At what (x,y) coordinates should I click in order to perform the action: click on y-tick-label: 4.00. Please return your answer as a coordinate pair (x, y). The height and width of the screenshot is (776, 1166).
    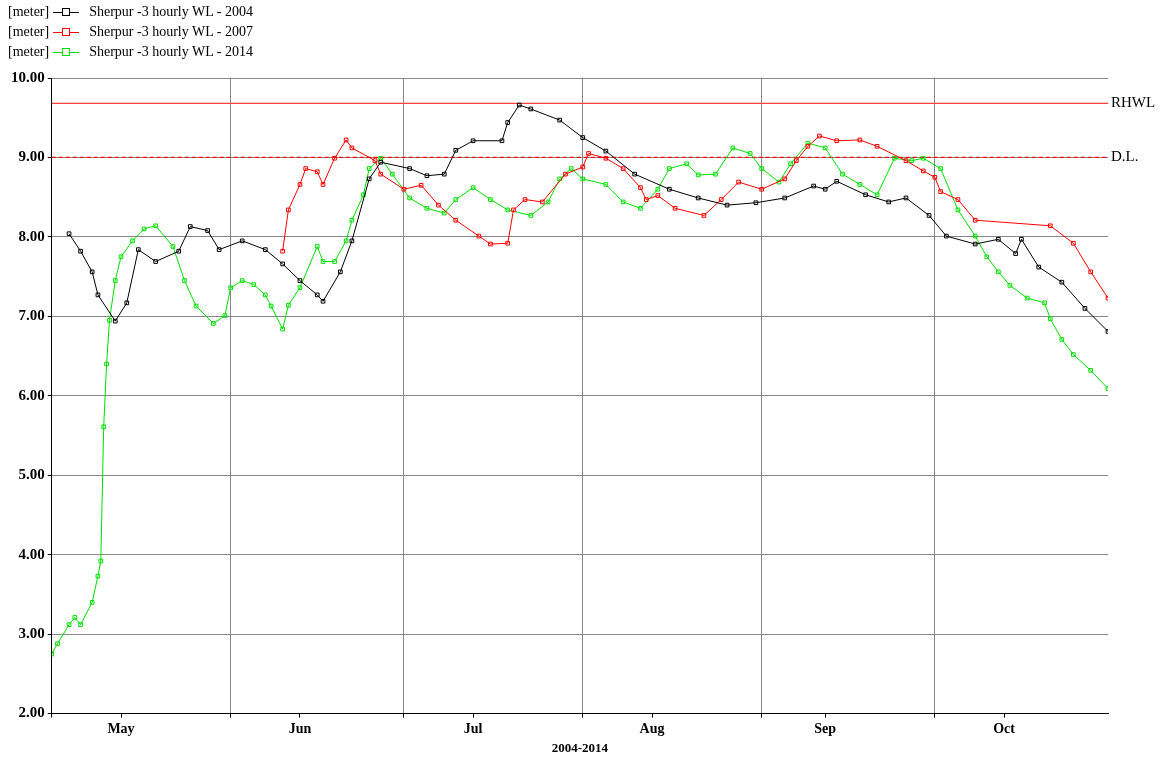
    Looking at the image, I should click on (31, 553).